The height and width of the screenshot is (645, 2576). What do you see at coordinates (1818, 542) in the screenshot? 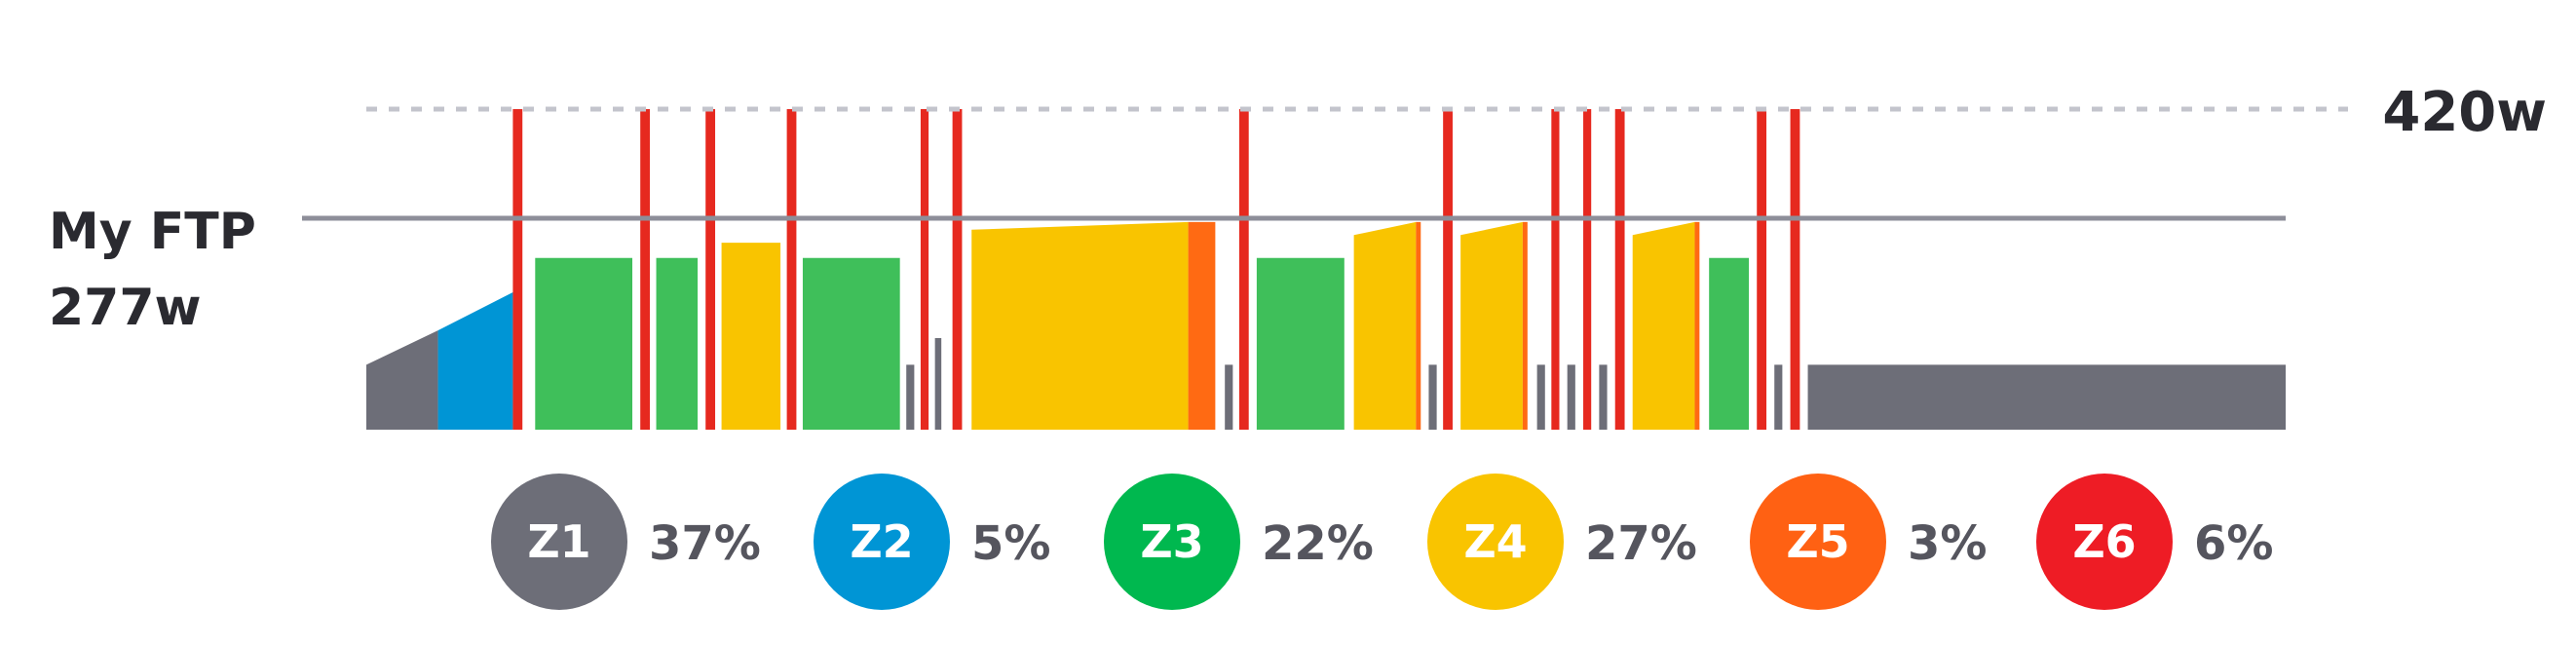
I see `zone-badge: Z5` at bounding box center [1818, 542].